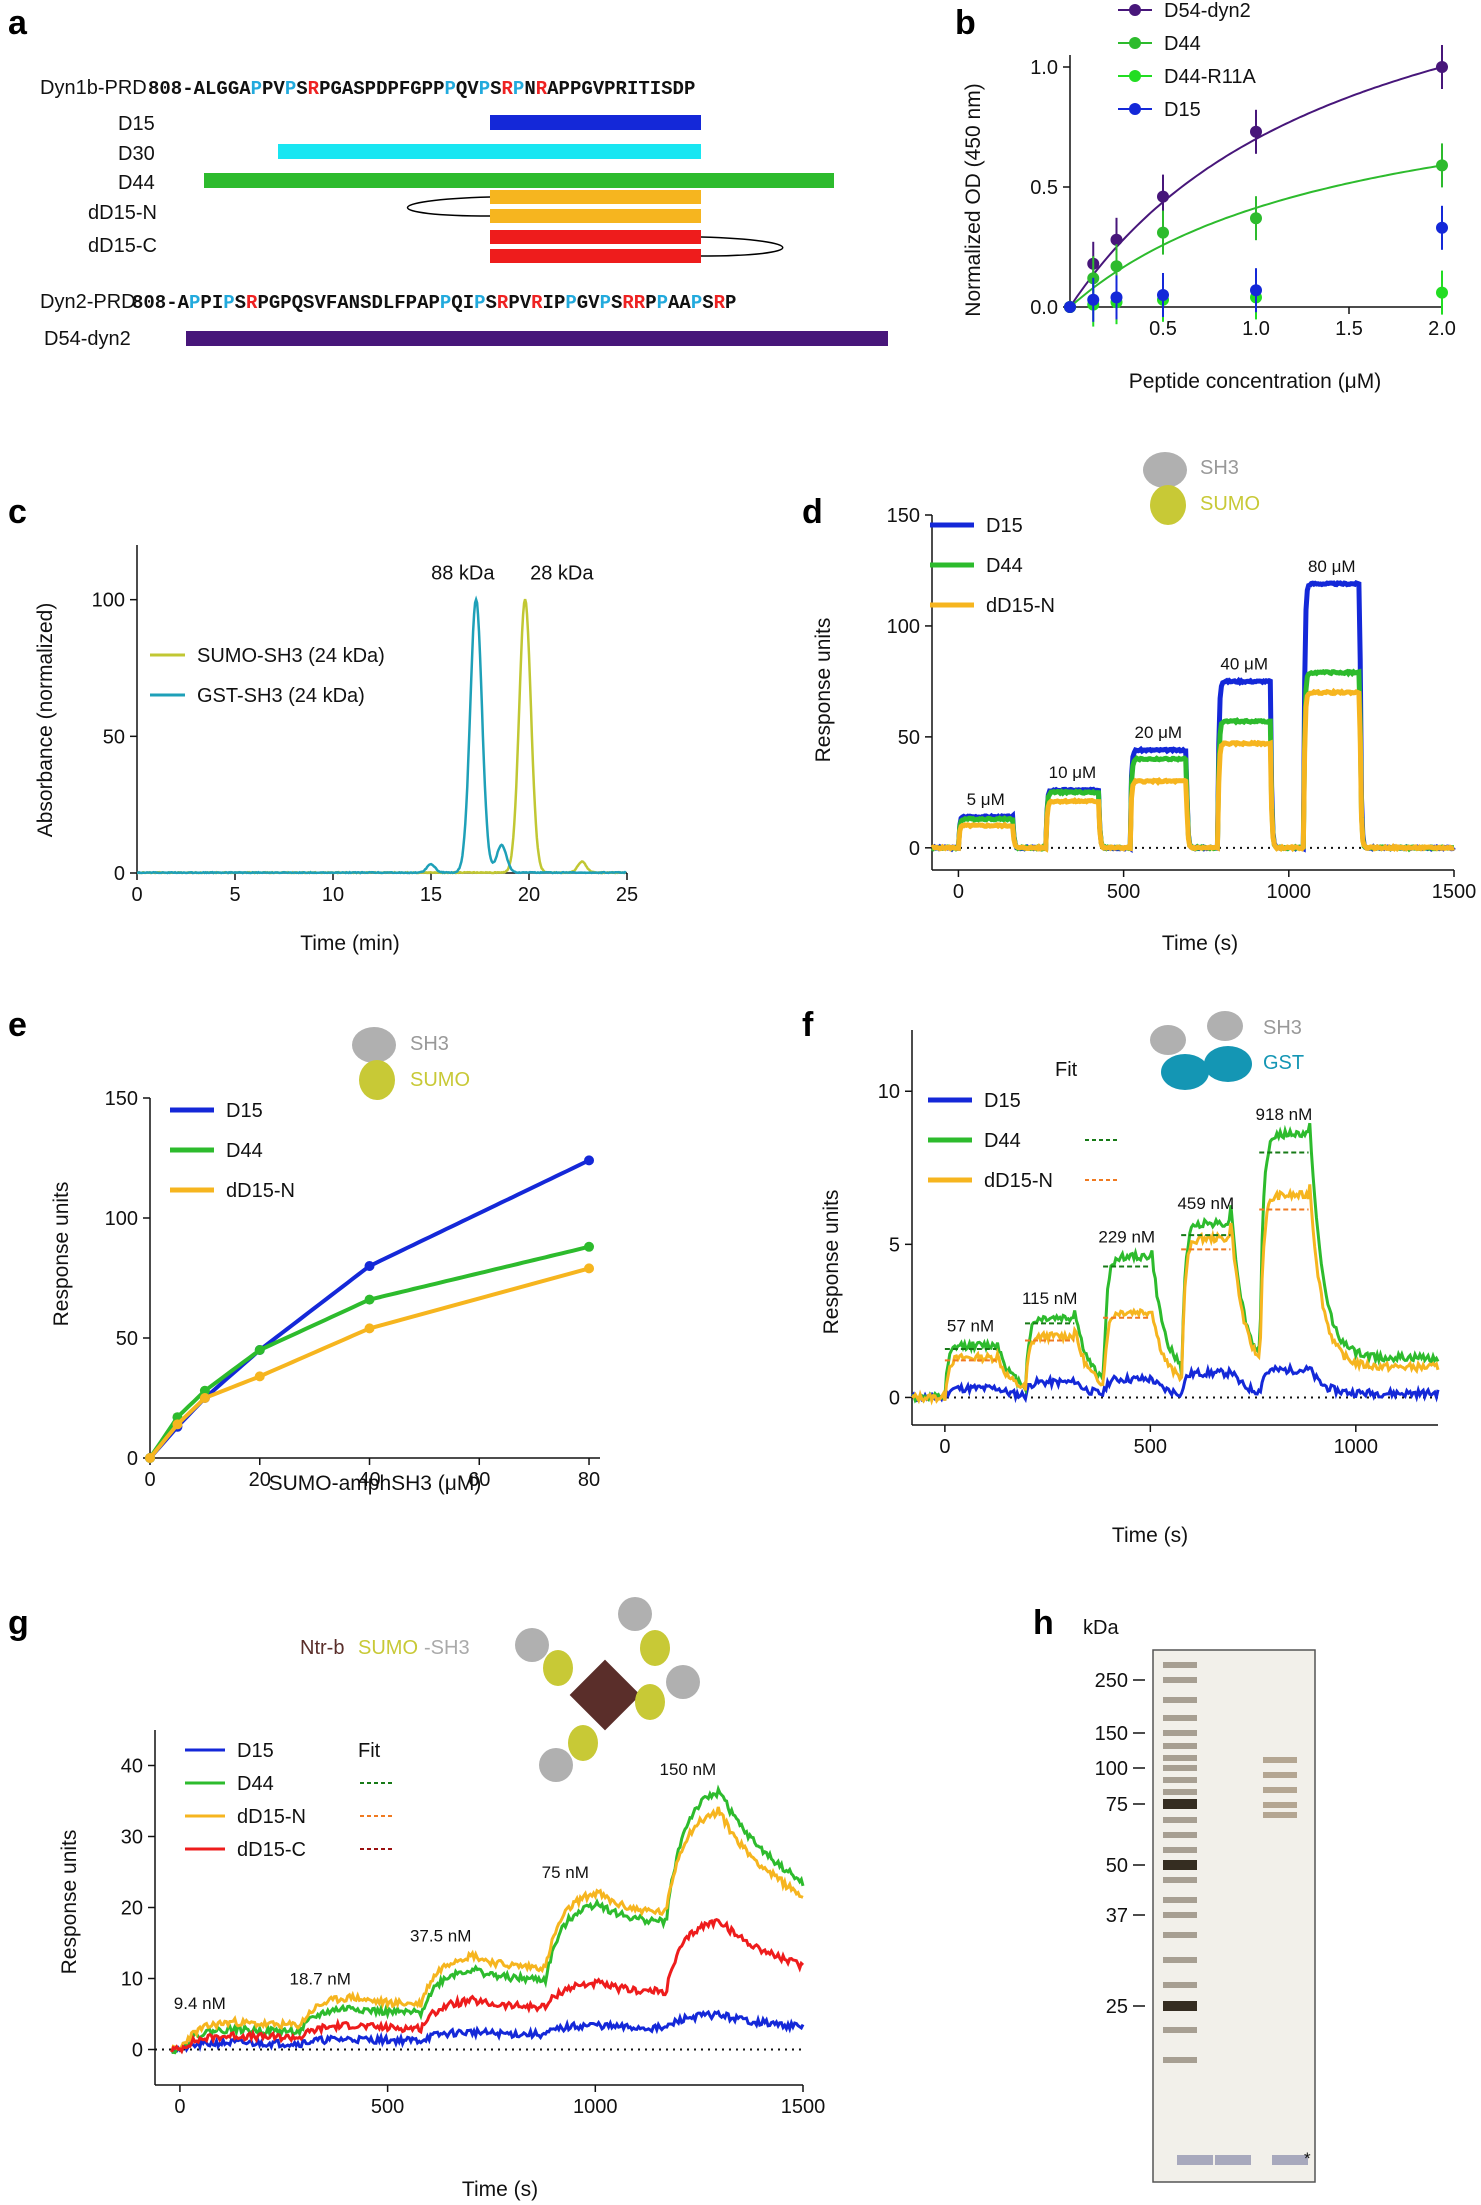 The image size is (1481, 2205). Describe the element at coordinates (1111, 1681) in the screenshot. I see `molecular-weight-marker: 250` at that location.